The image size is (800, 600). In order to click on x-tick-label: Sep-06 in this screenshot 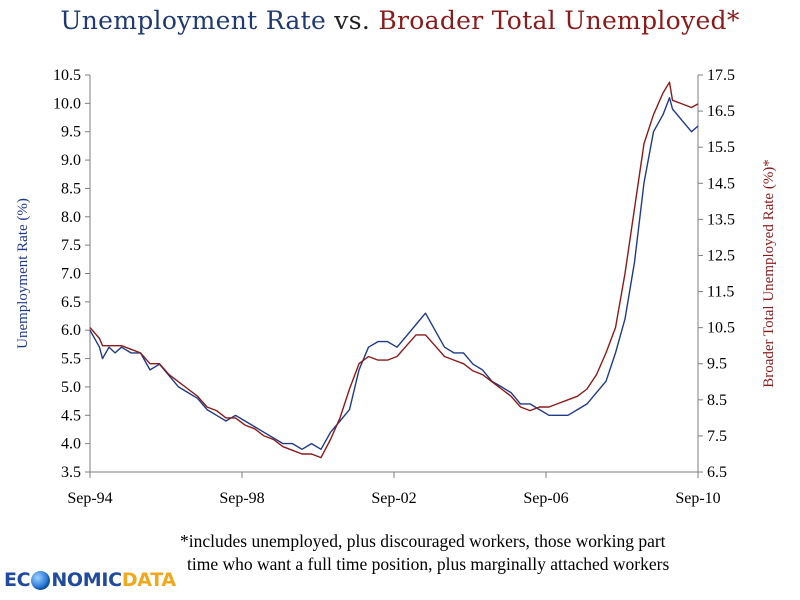, I will do `click(545, 498)`.